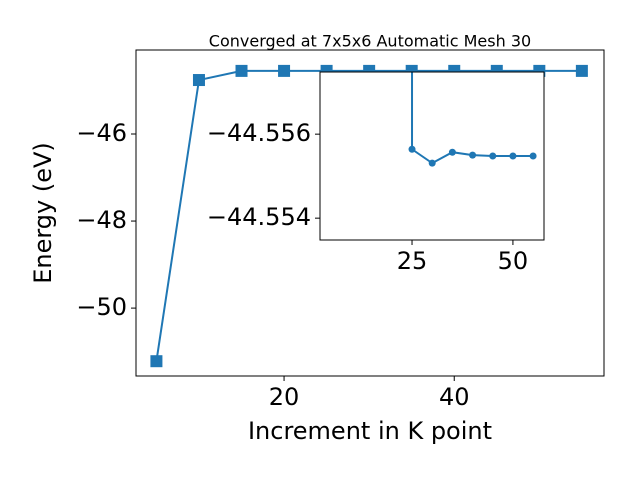 The width and height of the screenshot is (640, 480). Describe the element at coordinates (370, 431) in the screenshot. I see `x-axis-label: Increment in K point` at that location.